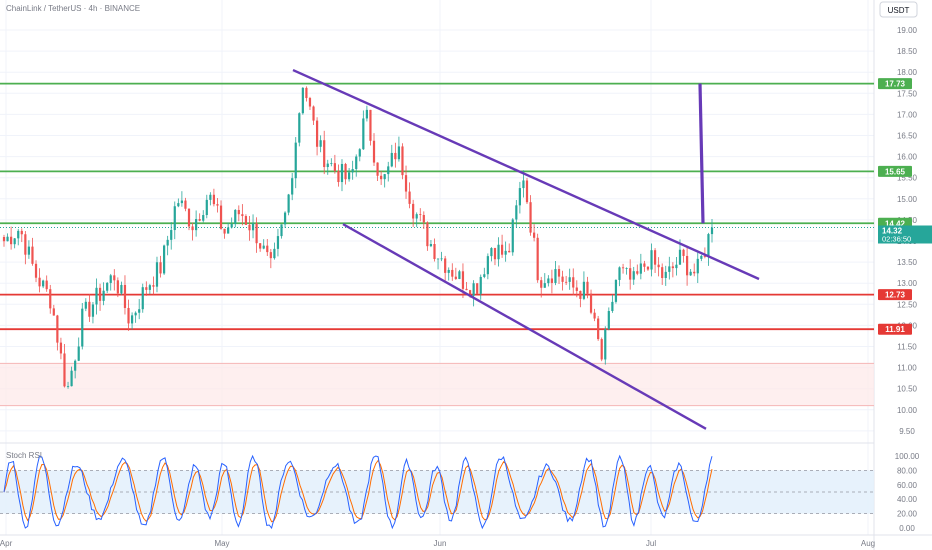 Image resolution: width=932 pixels, height=550 pixels. What do you see at coordinates (24, 455) in the screenshot?
I see `indicator-label: Stoch RSI` at bounding box center [24, 455].